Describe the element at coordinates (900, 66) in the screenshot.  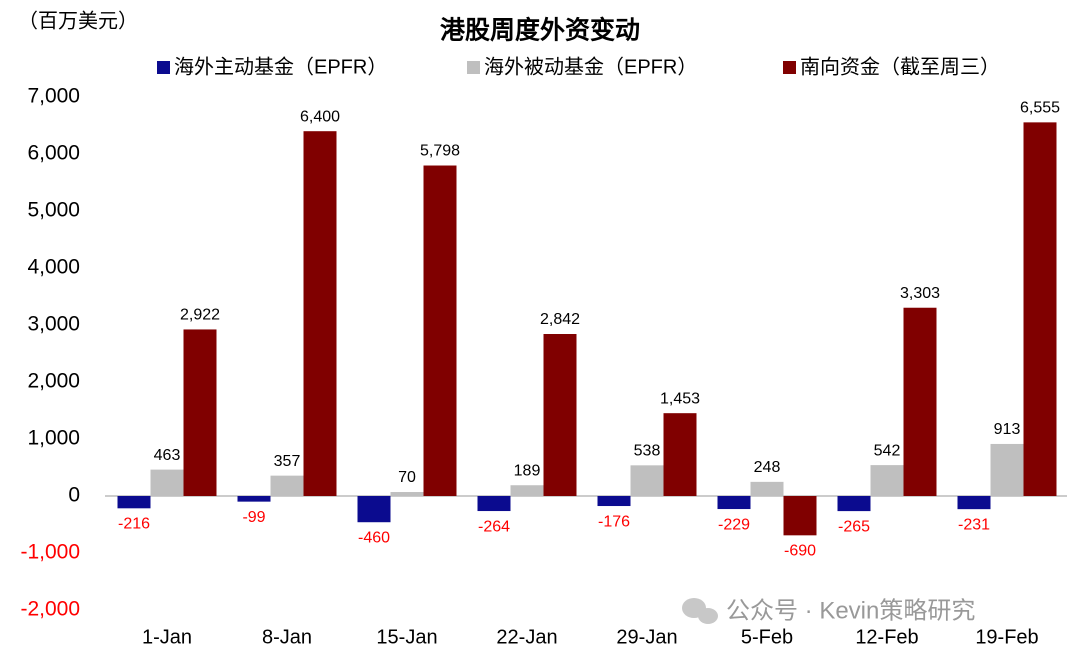
I see `legend-label: 南向资金（截至周三）` at that location.